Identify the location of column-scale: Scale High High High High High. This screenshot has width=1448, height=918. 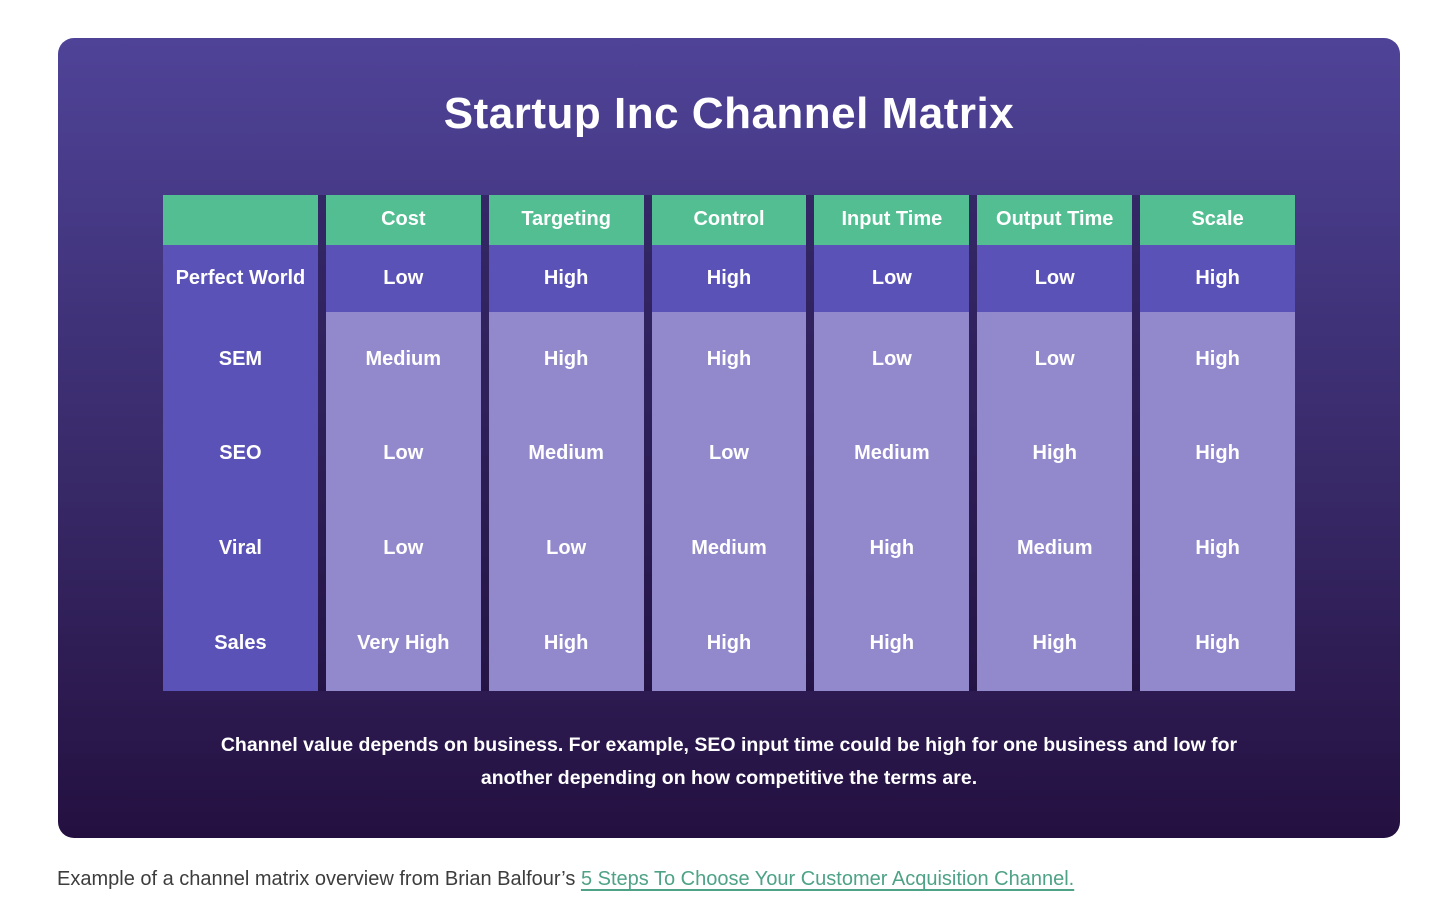
(1218, 442).